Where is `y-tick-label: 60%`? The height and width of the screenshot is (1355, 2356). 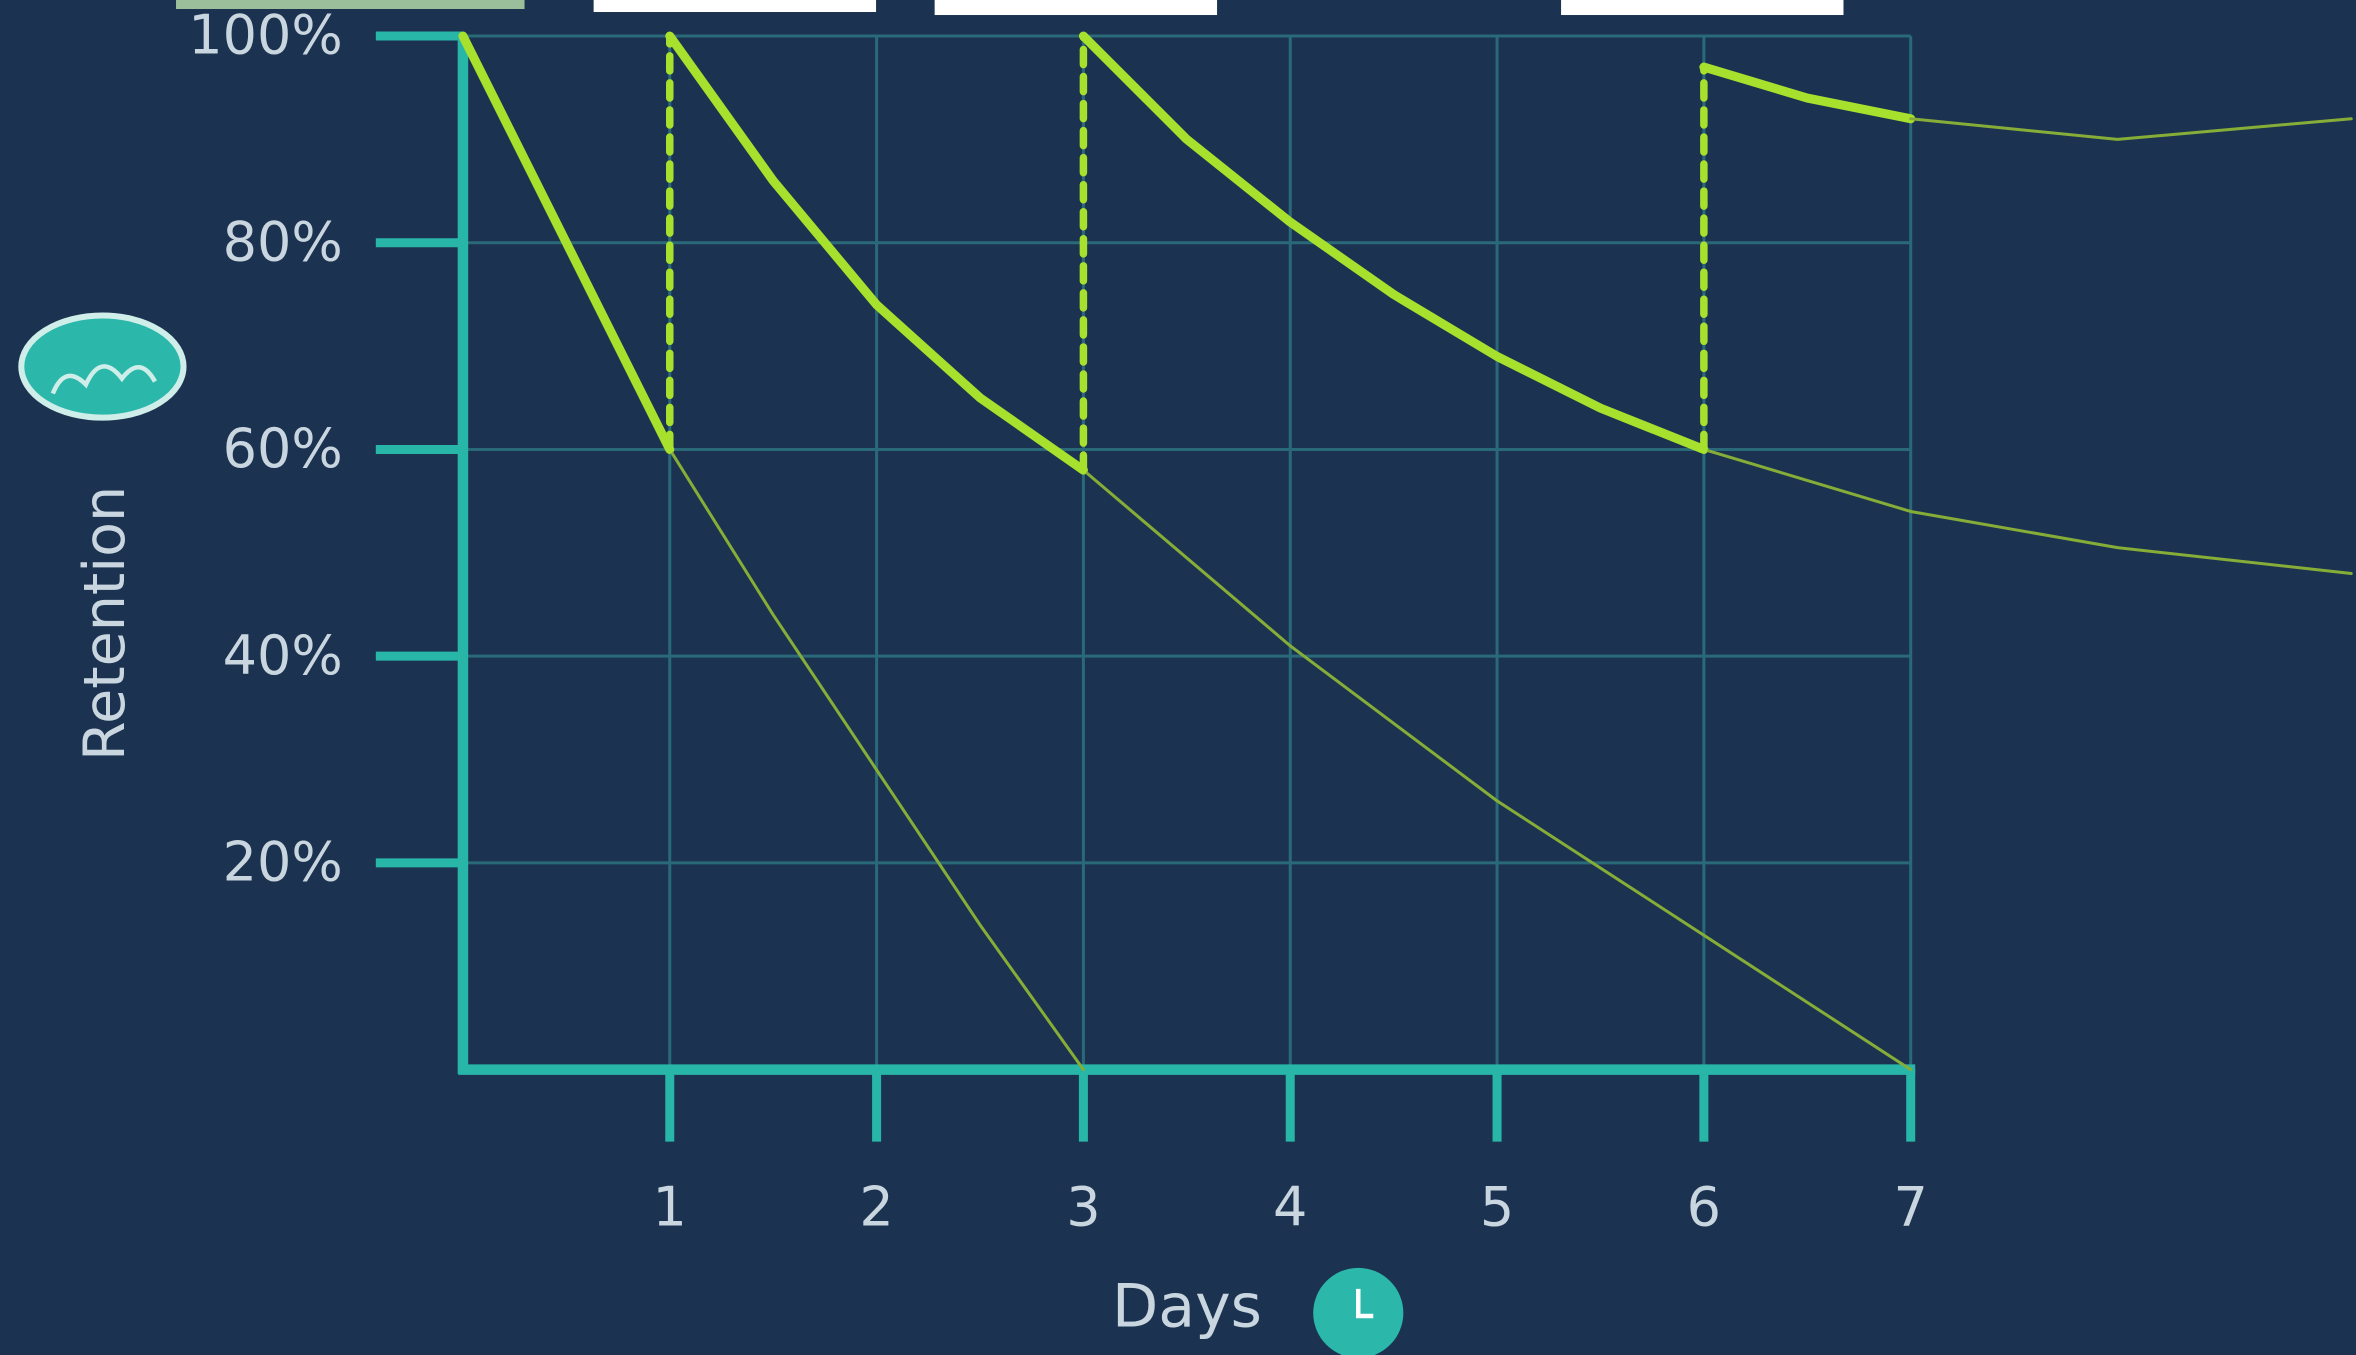 y-tick-label: 60% is located at coordinates (283, 448).